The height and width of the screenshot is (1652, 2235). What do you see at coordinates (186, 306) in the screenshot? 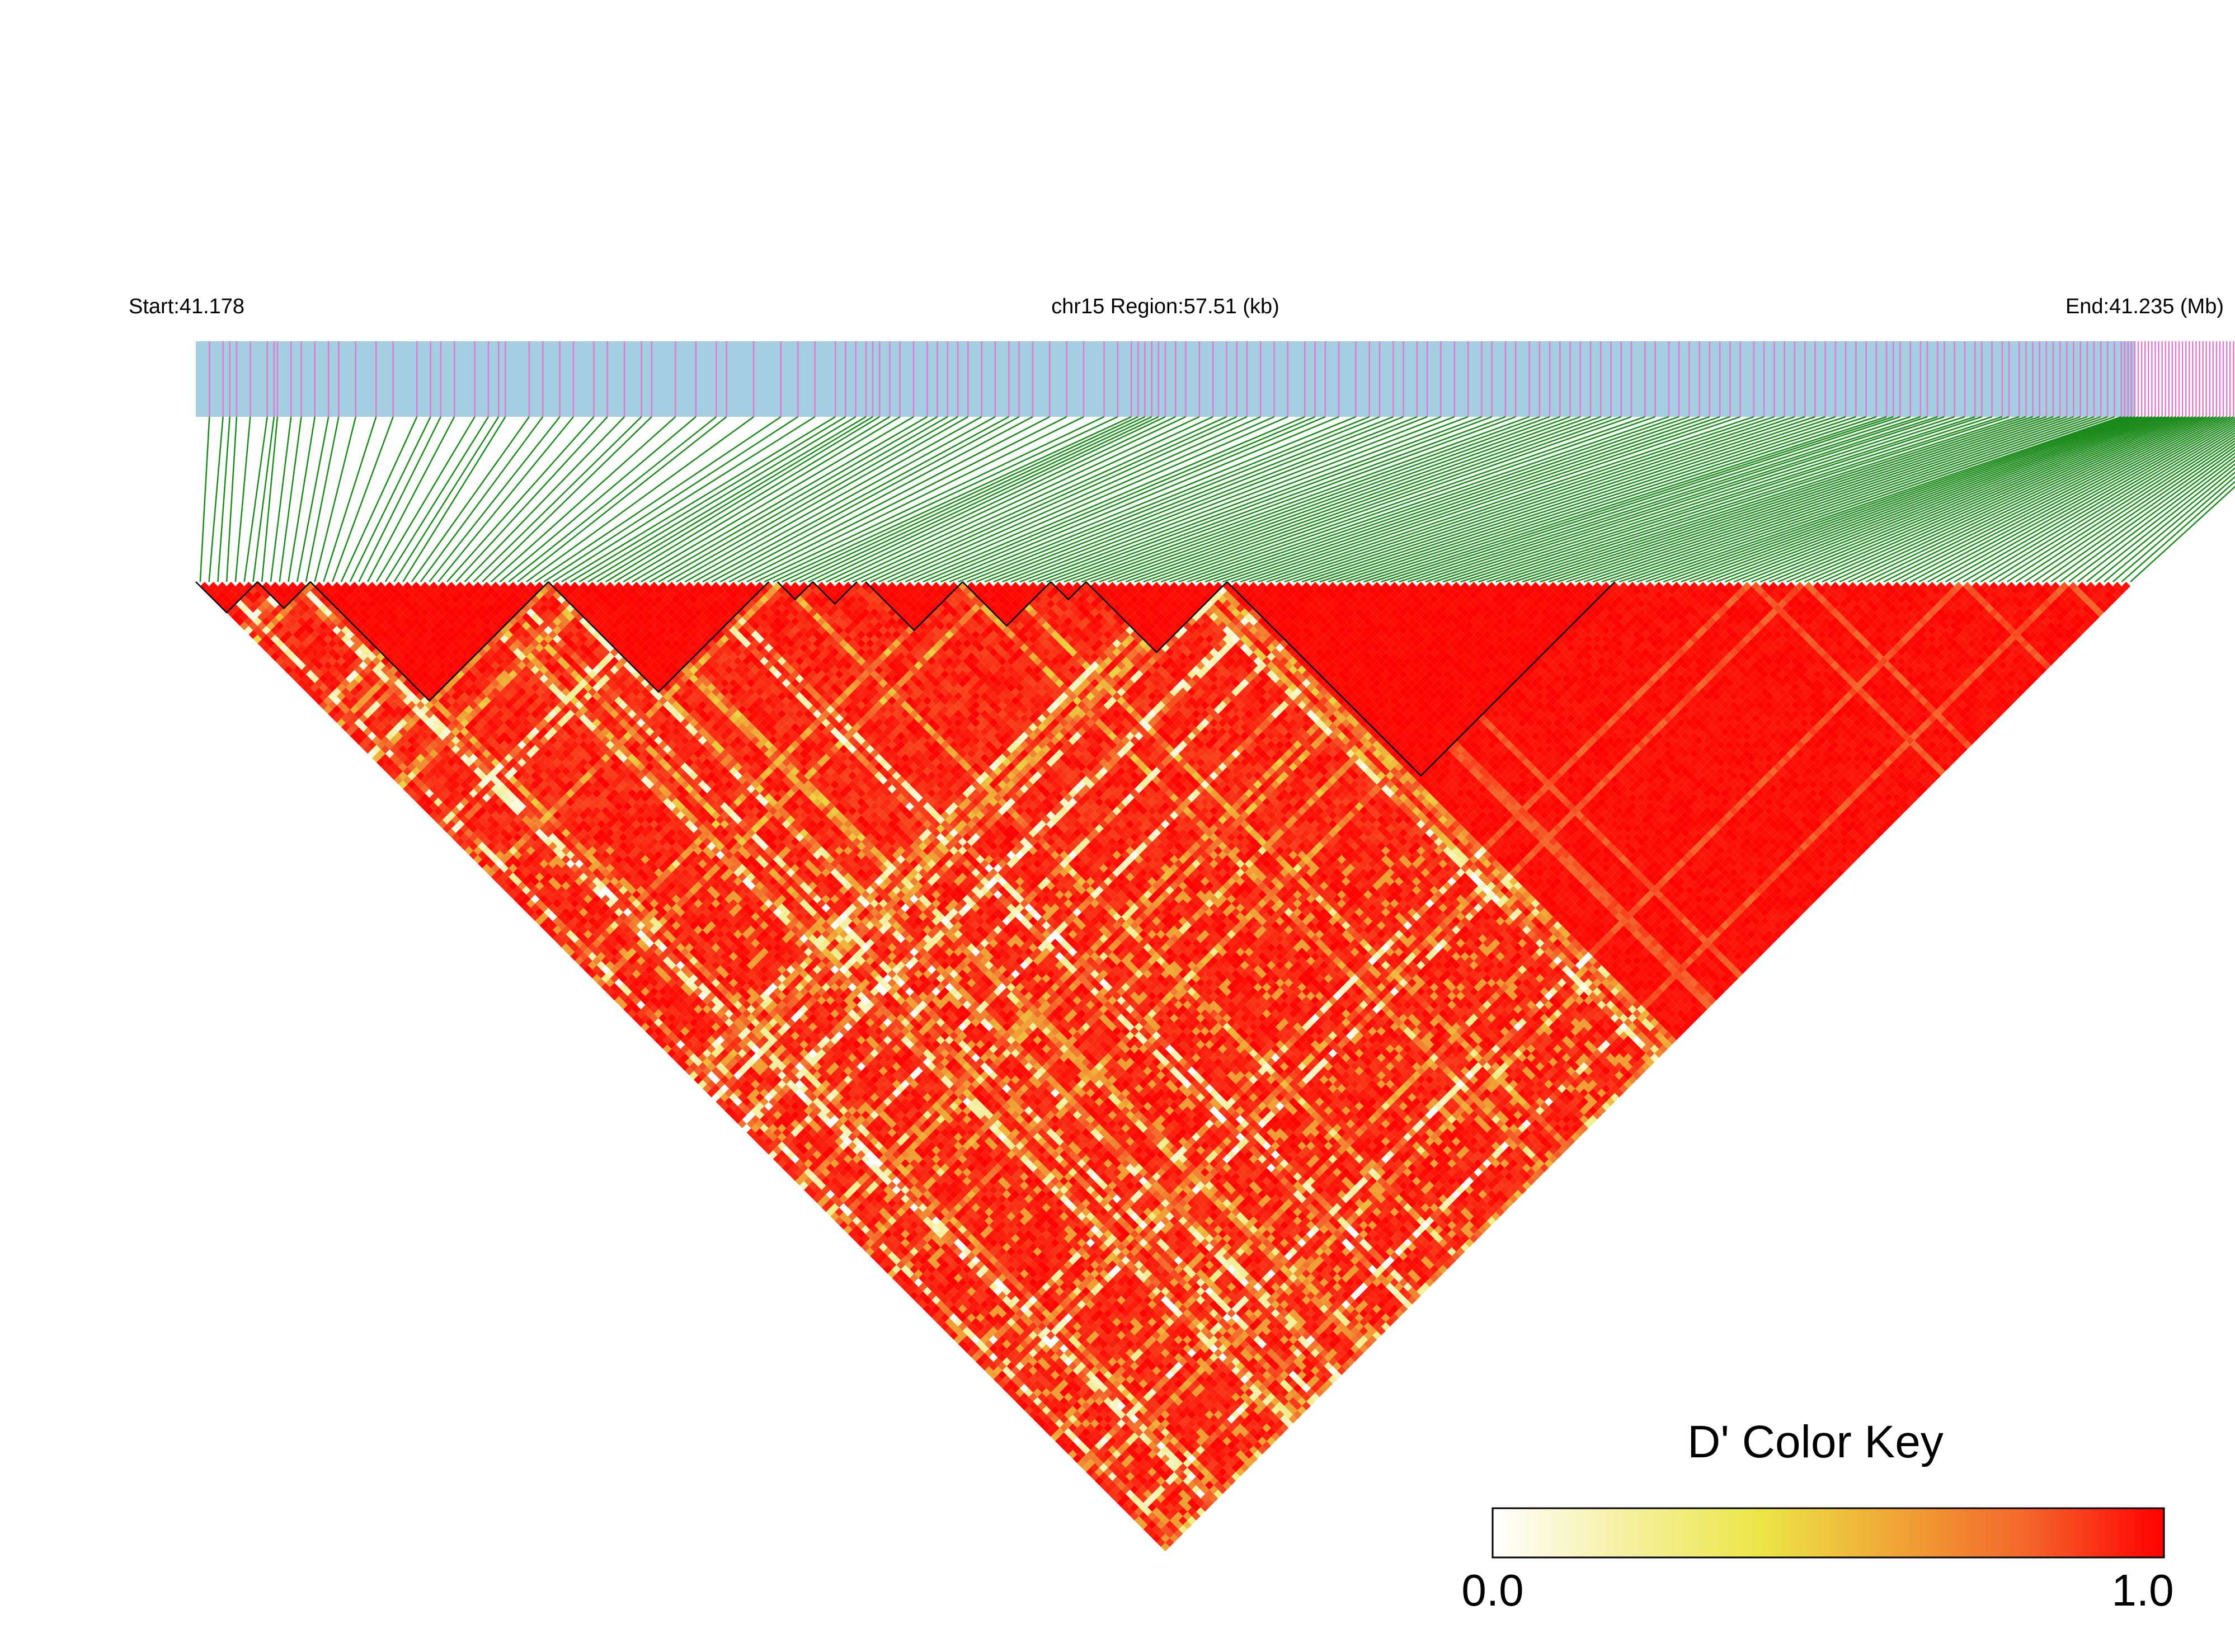
I see `region-start-label: Start:41.178` at bounding box center [186, 306].